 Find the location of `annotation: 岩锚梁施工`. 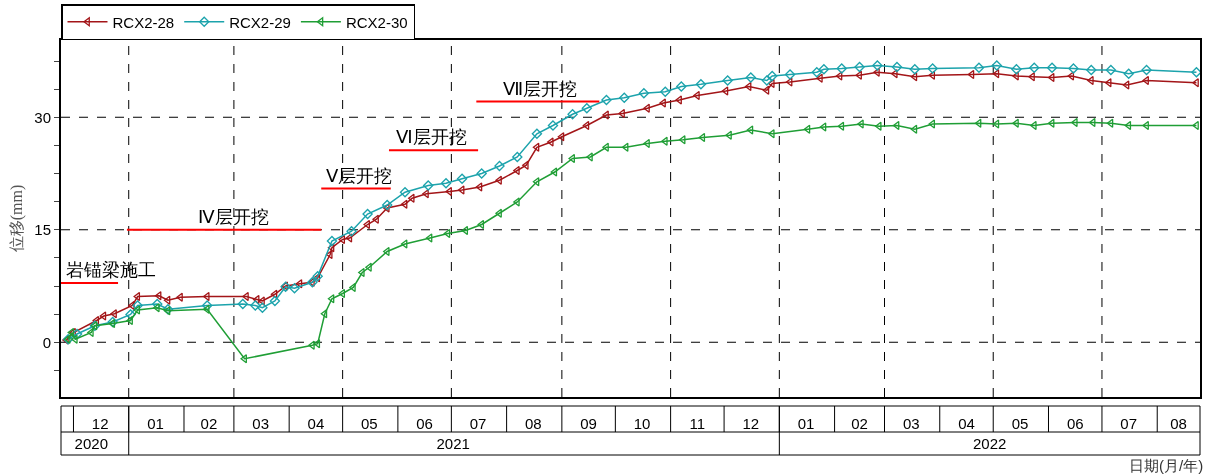

annotation: 岩锚梁施工 is located at coordinates (111, 270).